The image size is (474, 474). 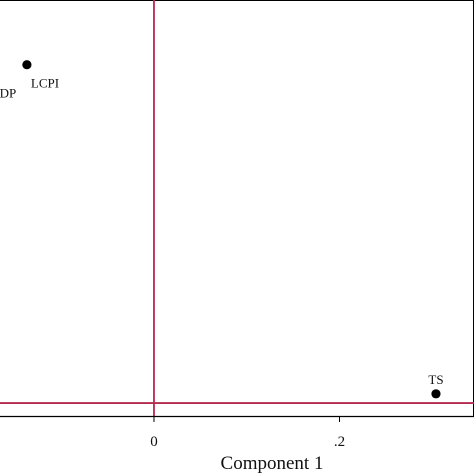 What do you see at coordinates (272, 463) in the screenshot?
I see `x-axis-title: Component 1` at bounding box center [272, 463].